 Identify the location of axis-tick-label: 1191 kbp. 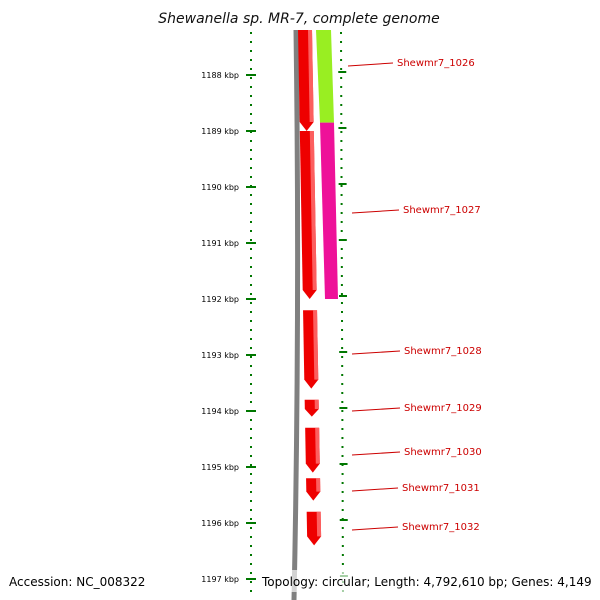
(220, 243).